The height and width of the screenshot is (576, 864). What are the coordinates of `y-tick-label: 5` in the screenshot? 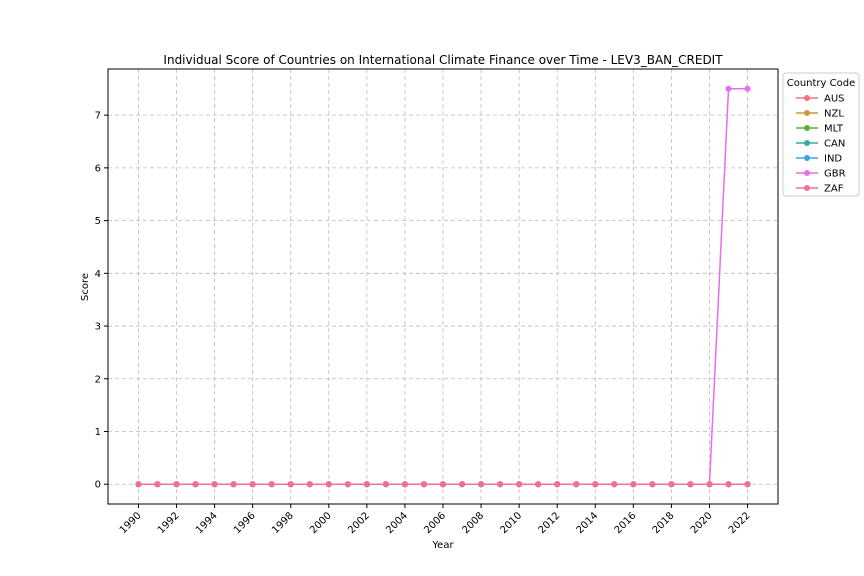 It's located at (98, 221).